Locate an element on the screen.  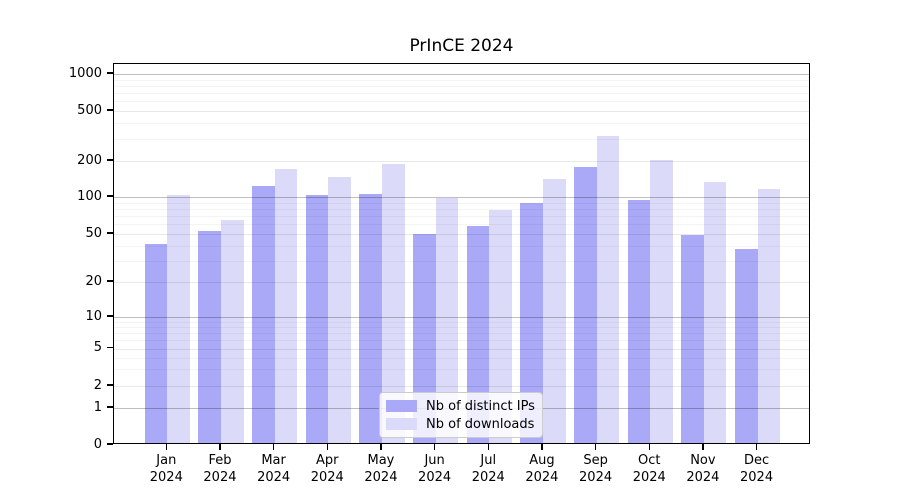
x-tick-label-sep: Sep 2024 is located at coordinates (596, 469).